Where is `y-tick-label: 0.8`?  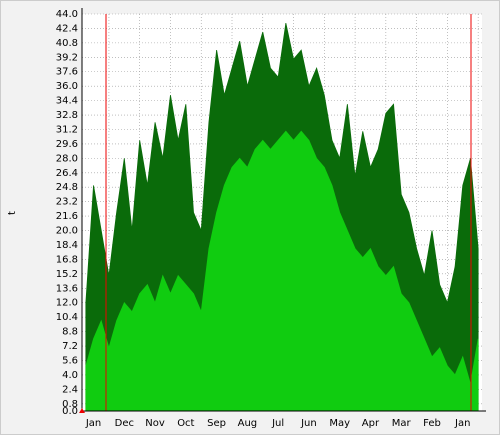
y-tick-label: 0.8 is located at coordinates (70, 404).